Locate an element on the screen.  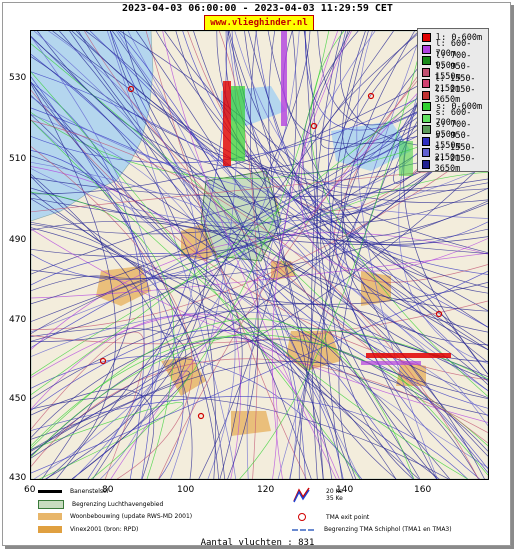
legend-item: l: 950-1550m is located at coordinates (455, 72).